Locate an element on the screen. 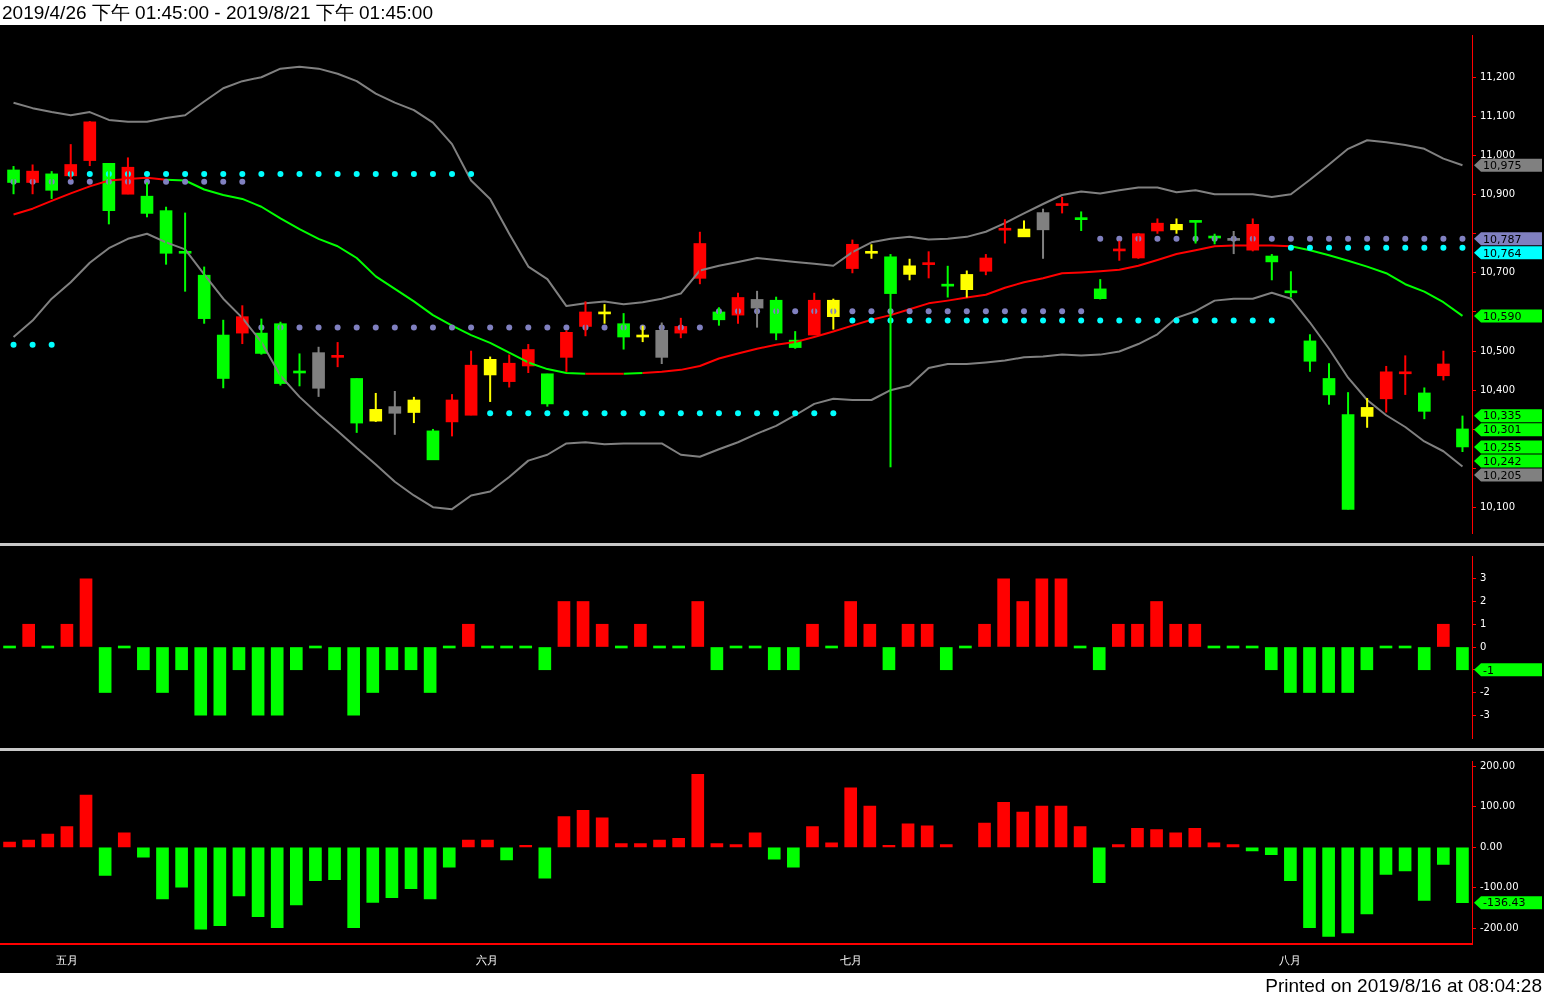 This screenshot has width=1544, height=999. y-tick-label: 10,400 is located at coordinates (1497, 389).